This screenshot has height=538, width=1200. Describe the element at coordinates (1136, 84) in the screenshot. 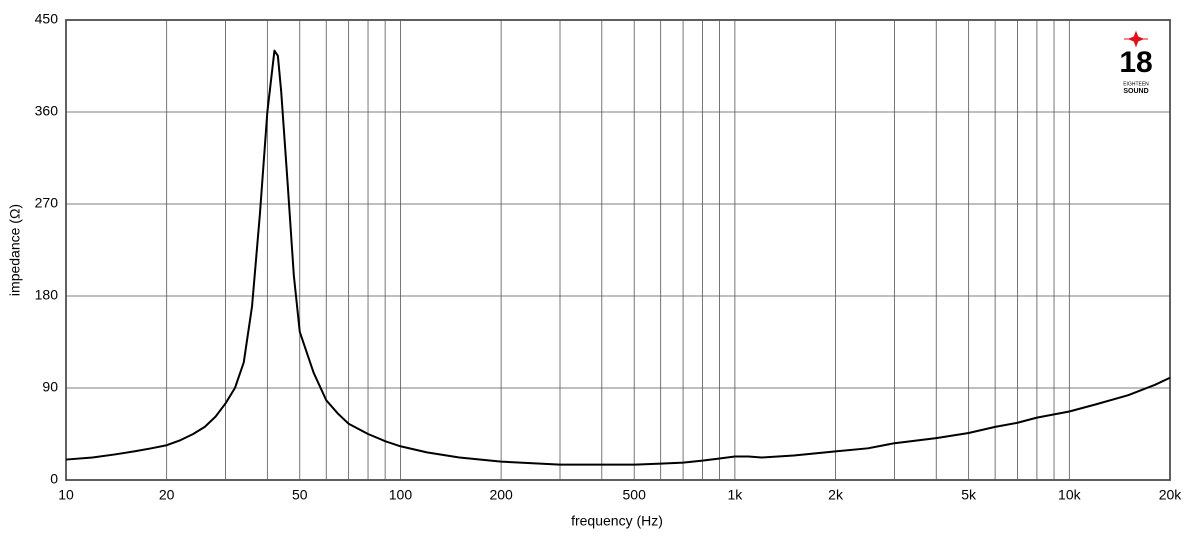

I see `logo-line1: EIGHTEEN` at that location.